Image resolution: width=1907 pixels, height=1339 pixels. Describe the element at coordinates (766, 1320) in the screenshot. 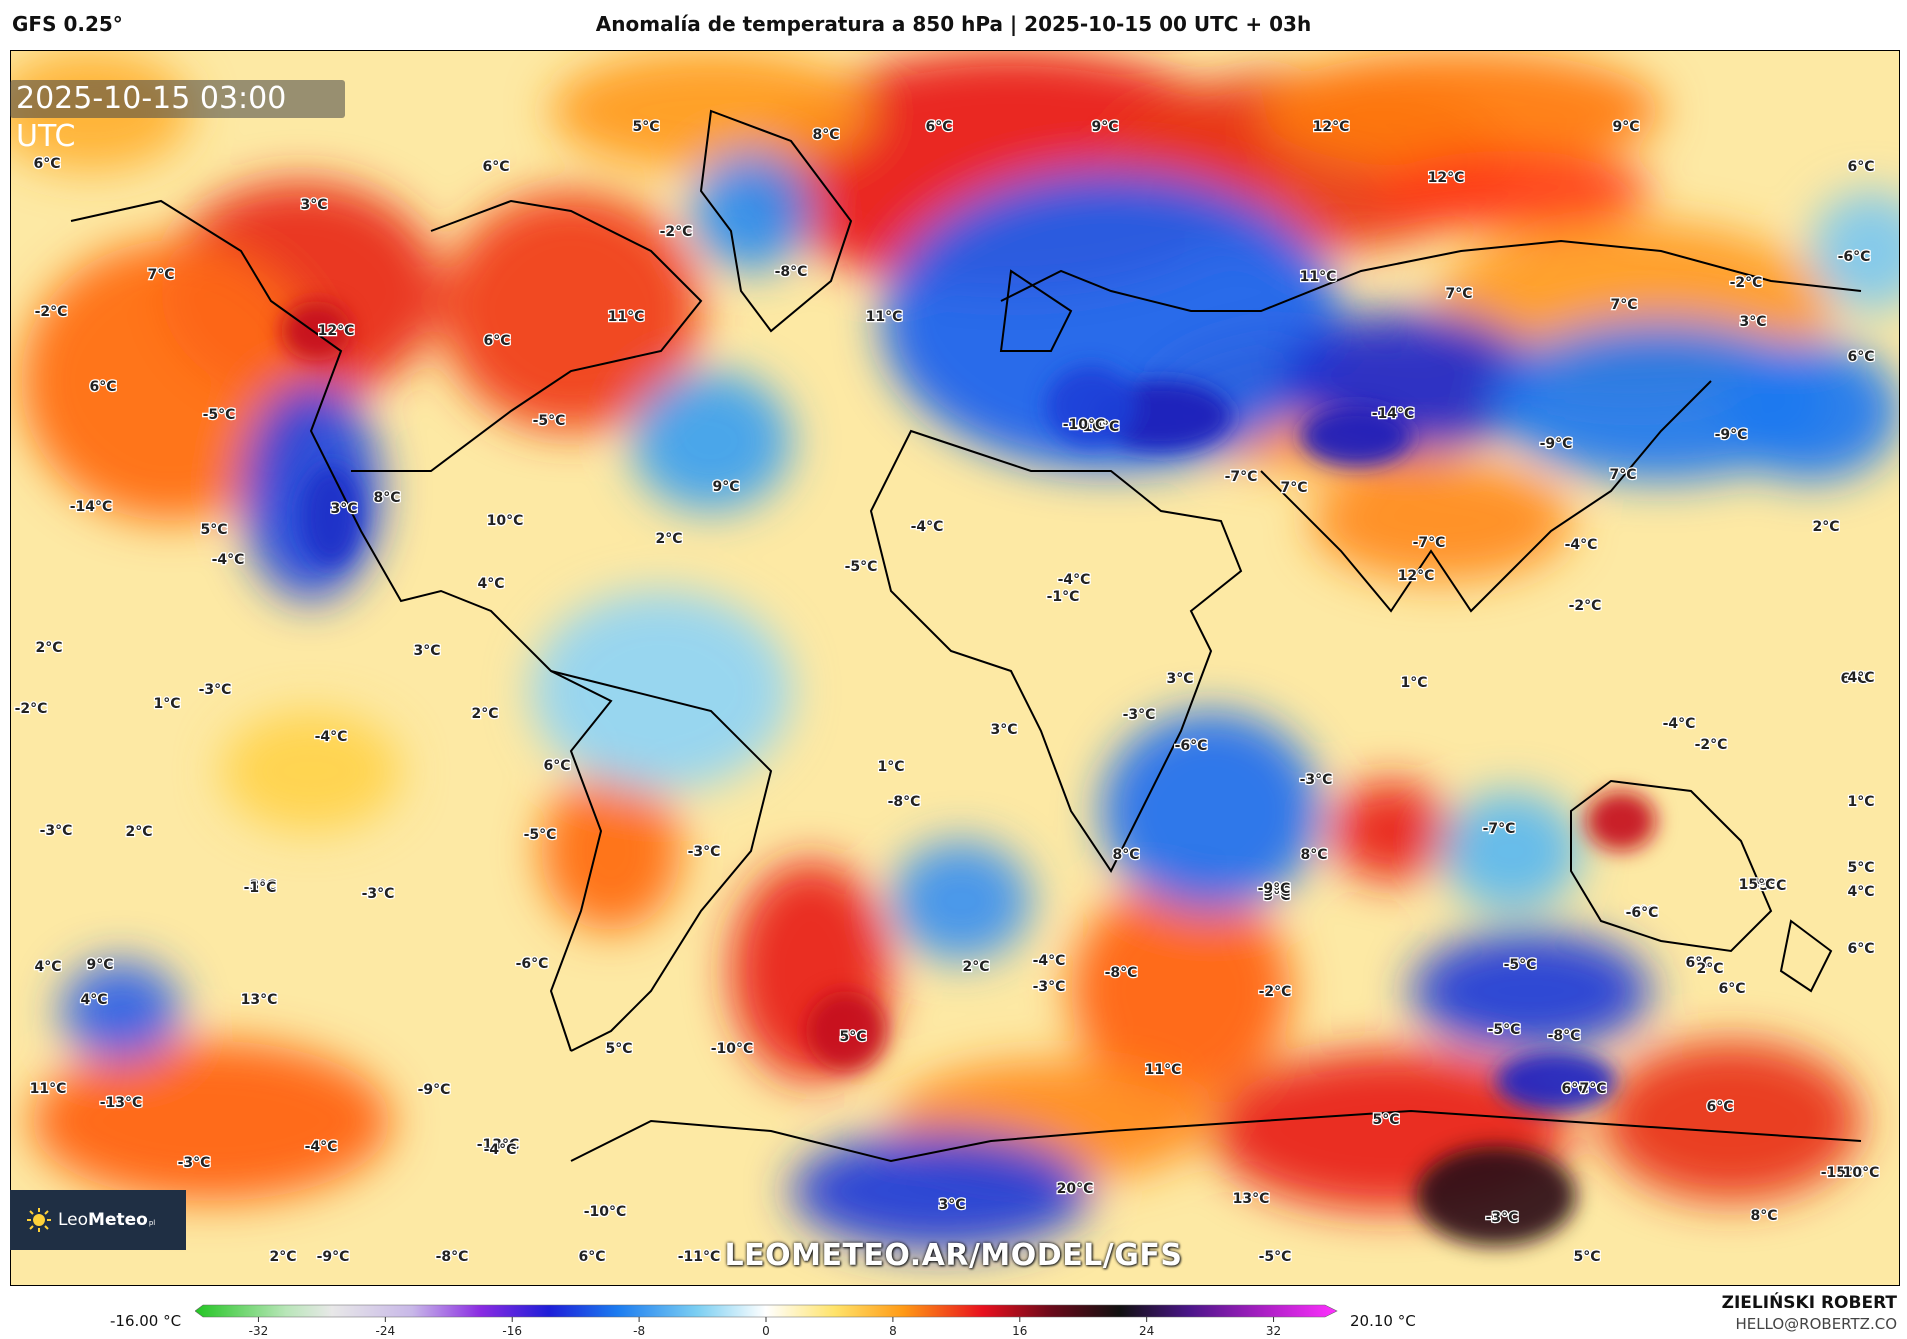

I see `colorbar: -32 -24 -16 -8 0 8 16 24 32` at that location.